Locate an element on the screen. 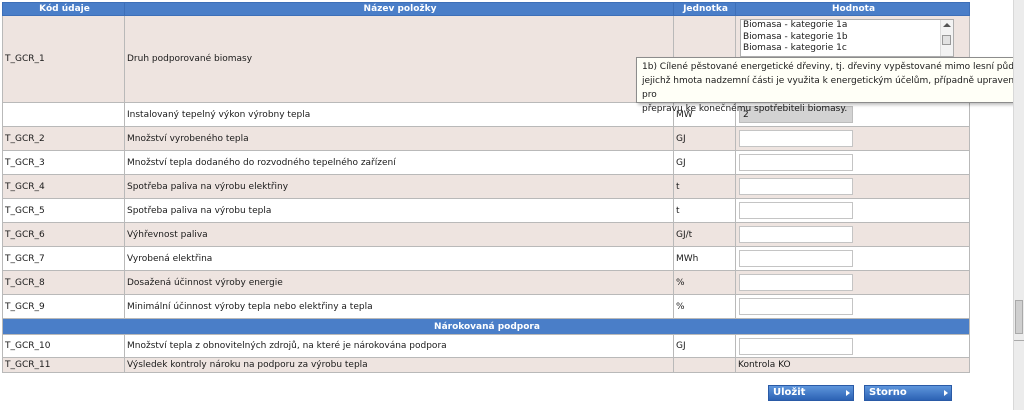  row-code: T_GCR_11 is located at coordinates (63, 365).